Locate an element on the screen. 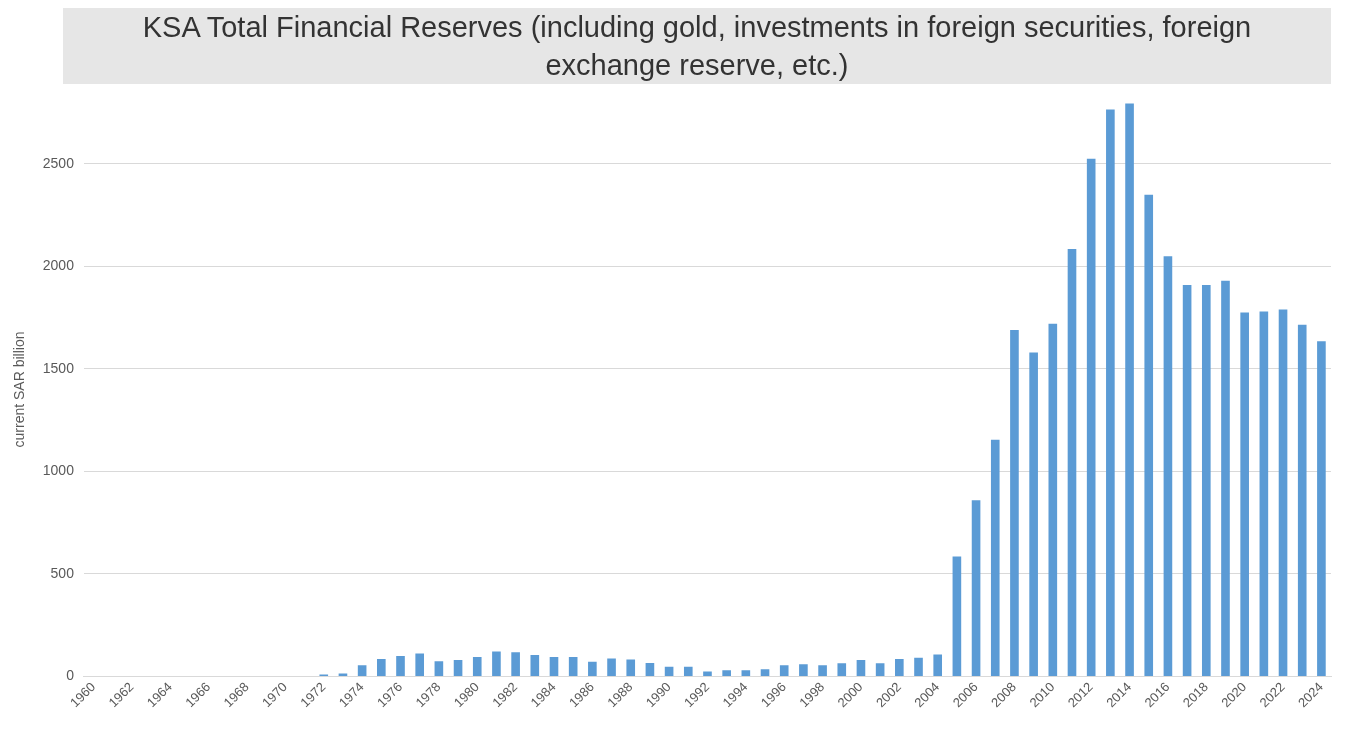  y-tick-label: 1500 is located at coordinates (58, 367).